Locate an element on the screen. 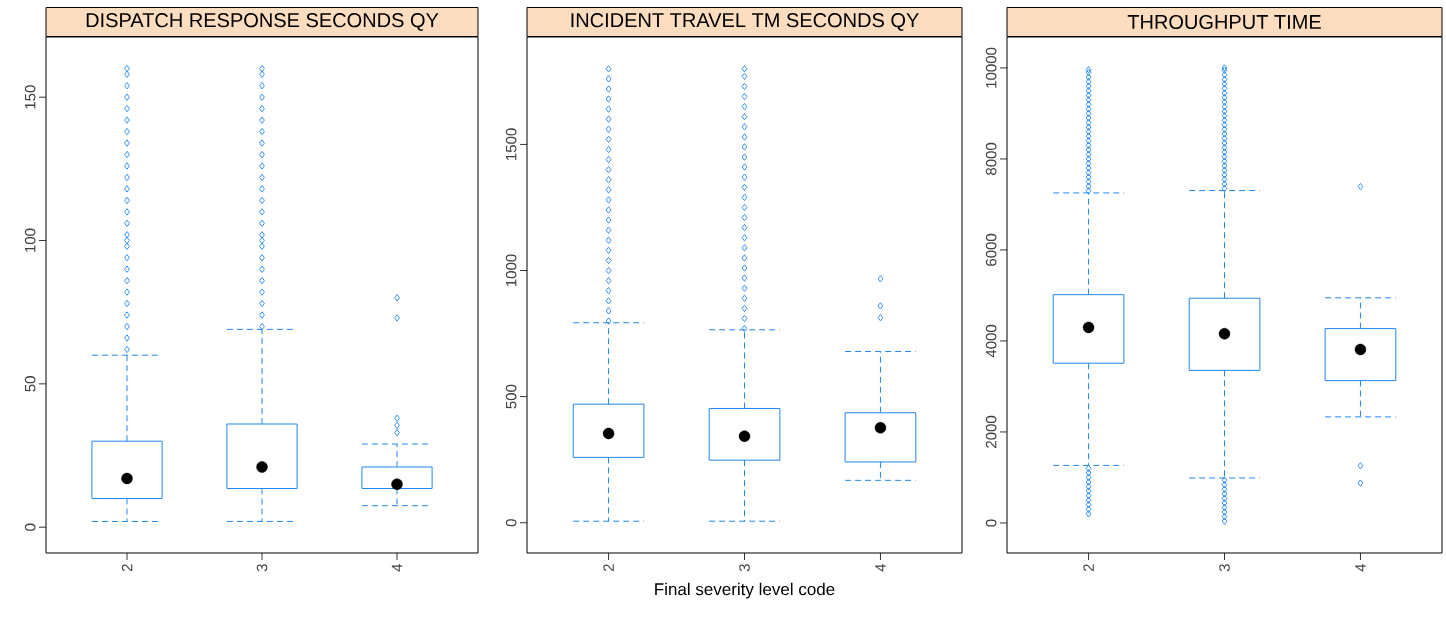 Image resolution: width=1446 pixels, height=617 pixels. y-tick-label: 1500 is located at coordinates (511, 144).